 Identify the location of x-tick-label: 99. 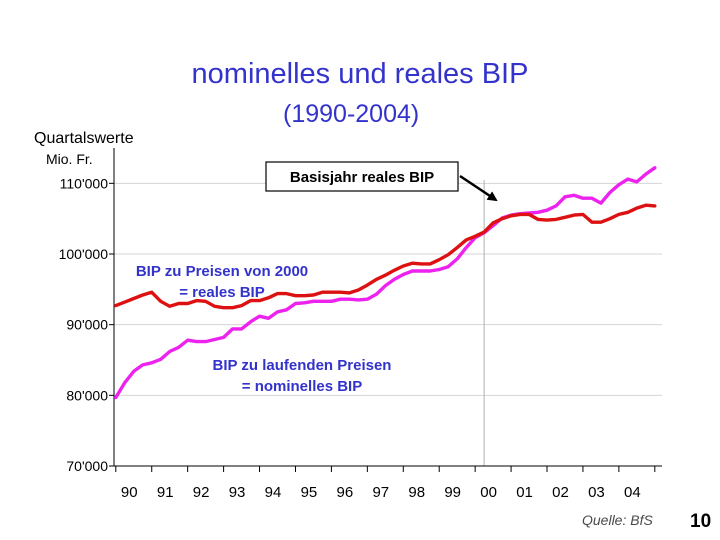
(452, 492).